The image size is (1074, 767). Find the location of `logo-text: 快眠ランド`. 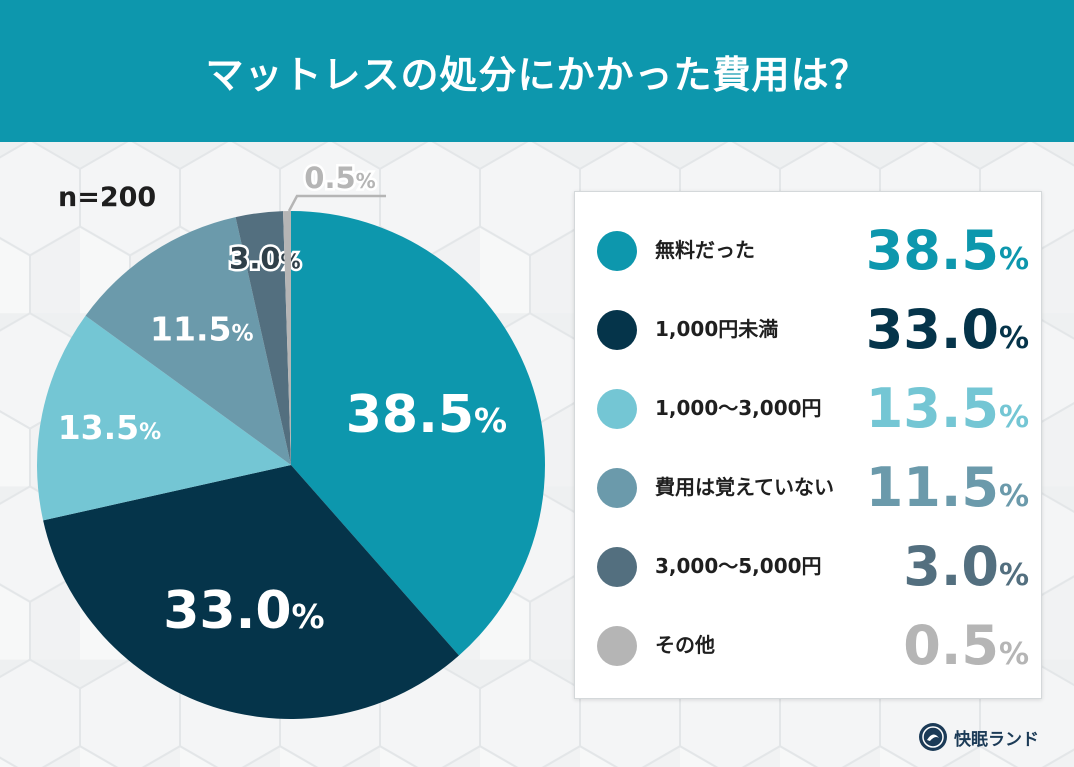

logo-text: 快眠ランド is located at coordinates (996, 739).